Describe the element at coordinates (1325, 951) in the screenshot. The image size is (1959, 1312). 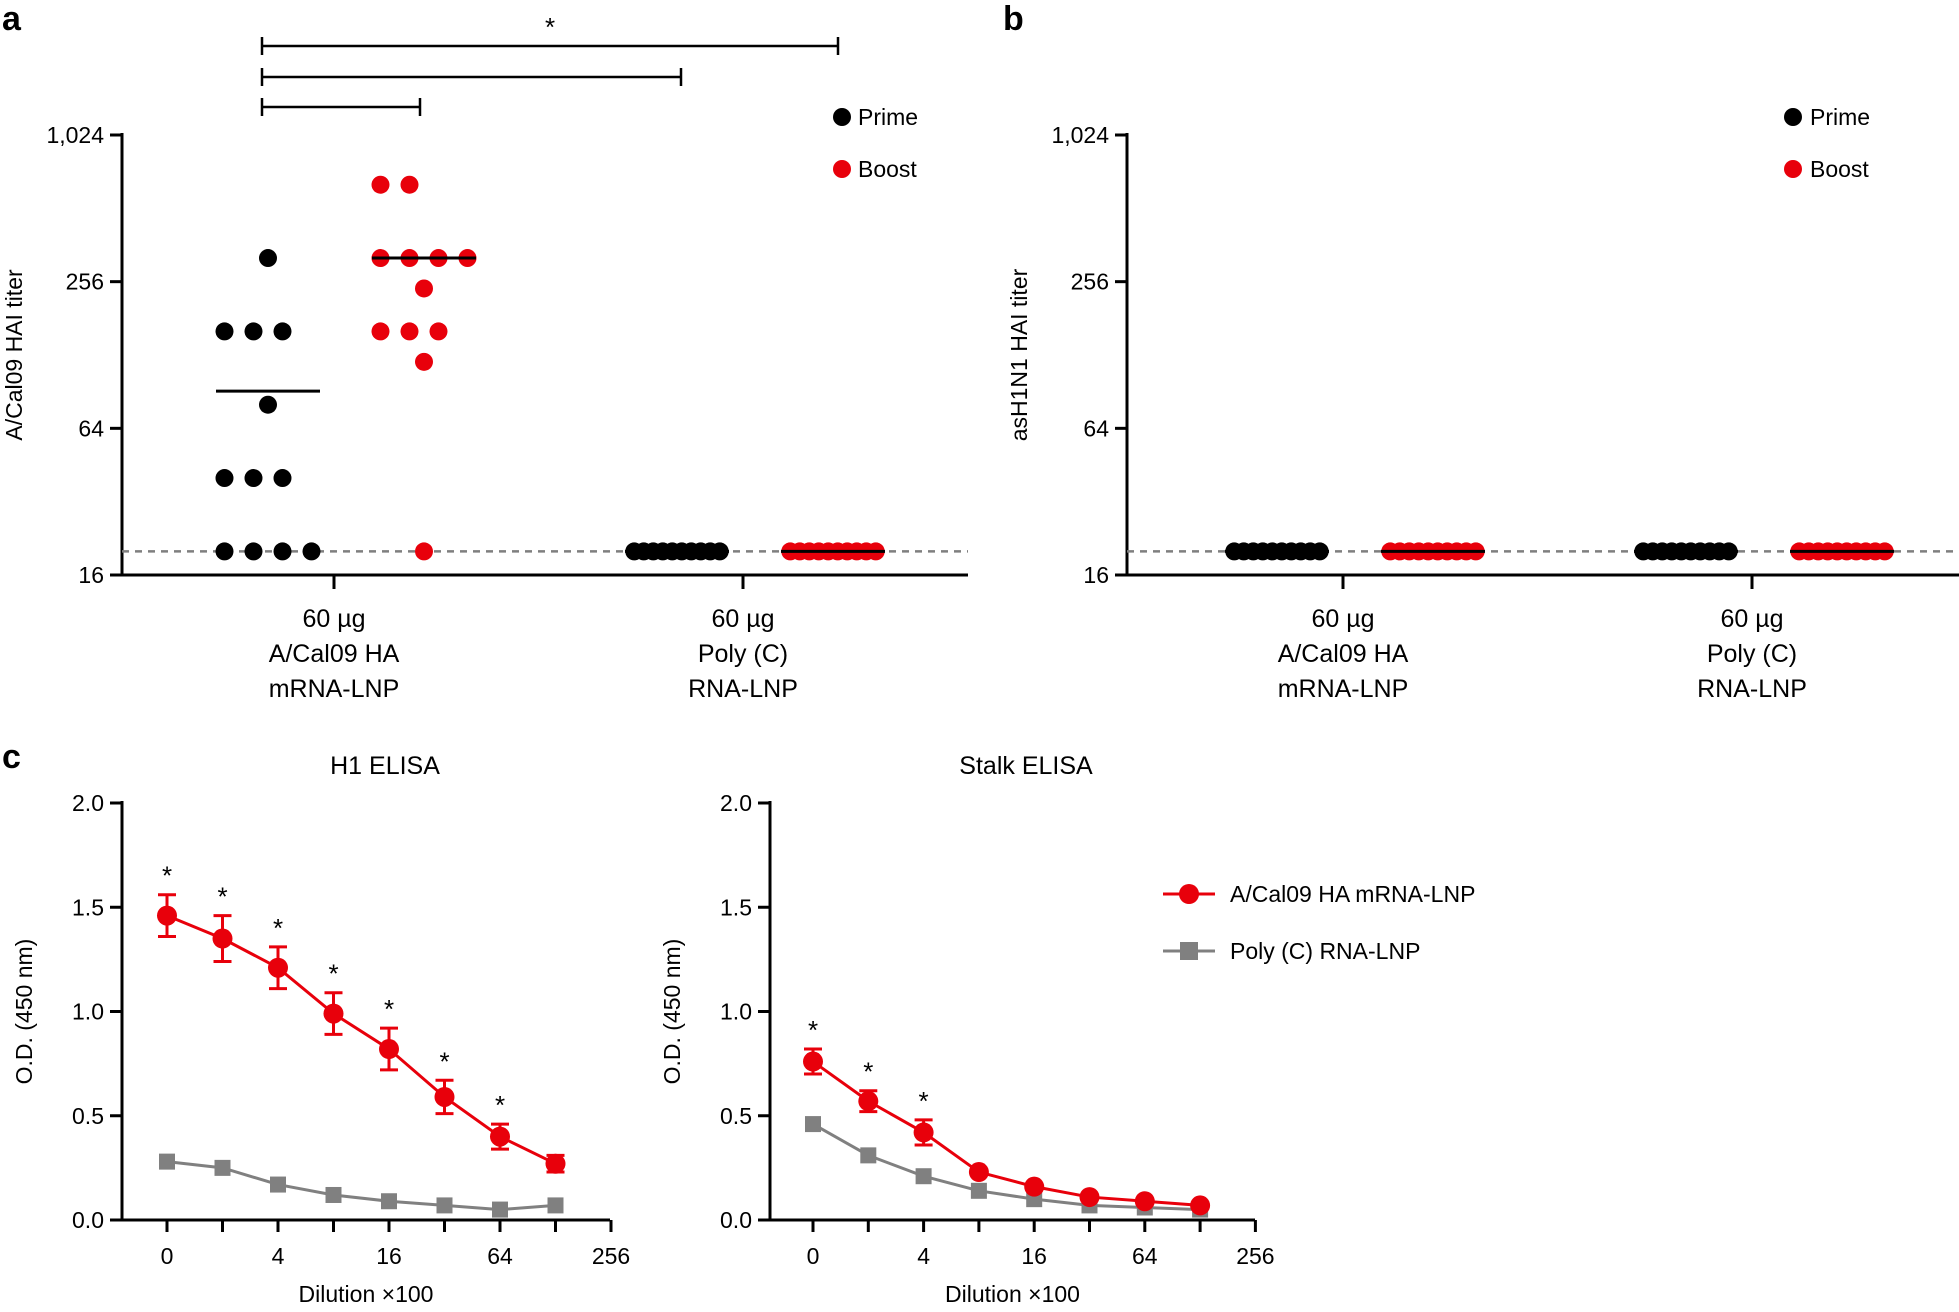
I see `legend-polyc-label: Poly (C) RNA-LNP` at that location.